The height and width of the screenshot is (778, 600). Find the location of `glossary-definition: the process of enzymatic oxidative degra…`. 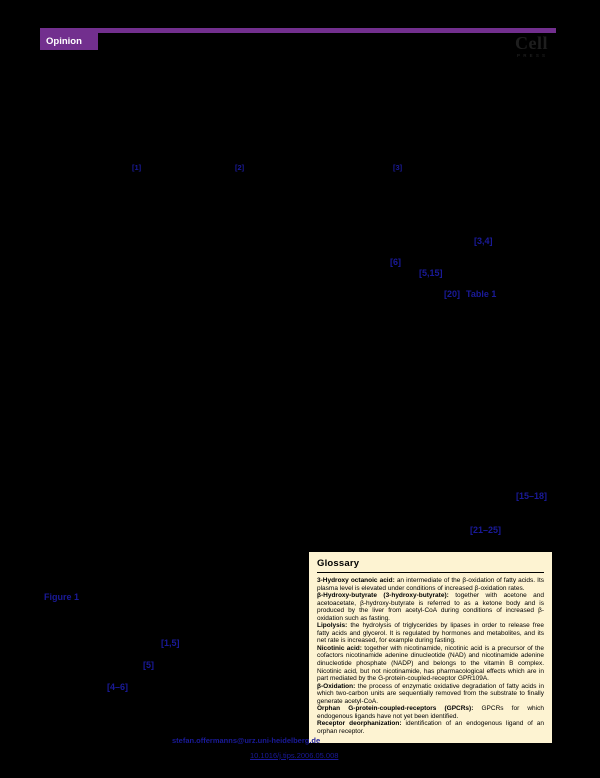

glossary-definition: the process of enzymatic oxidative degra… is located at coordinates (430, 693).